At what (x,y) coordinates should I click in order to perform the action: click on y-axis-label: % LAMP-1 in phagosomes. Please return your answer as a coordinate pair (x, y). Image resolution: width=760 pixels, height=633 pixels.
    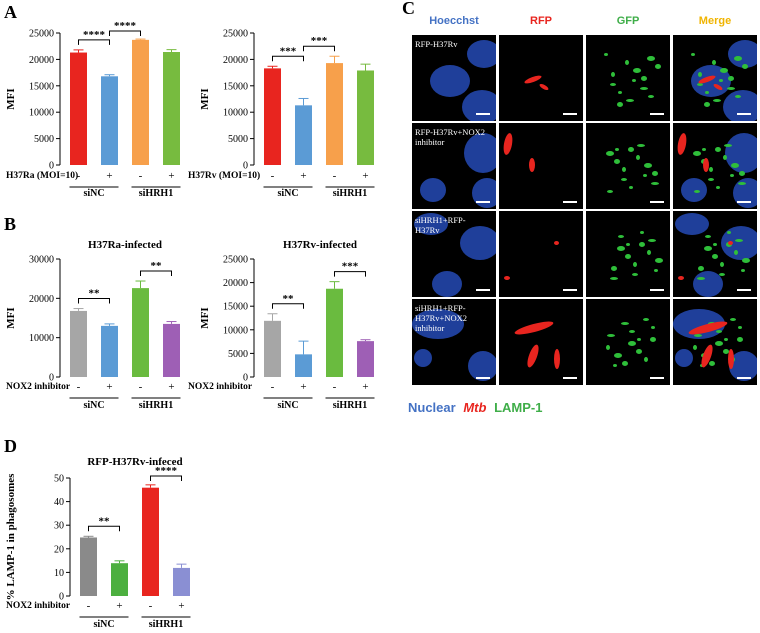
    Looking at the image, I should click on (11, 537).